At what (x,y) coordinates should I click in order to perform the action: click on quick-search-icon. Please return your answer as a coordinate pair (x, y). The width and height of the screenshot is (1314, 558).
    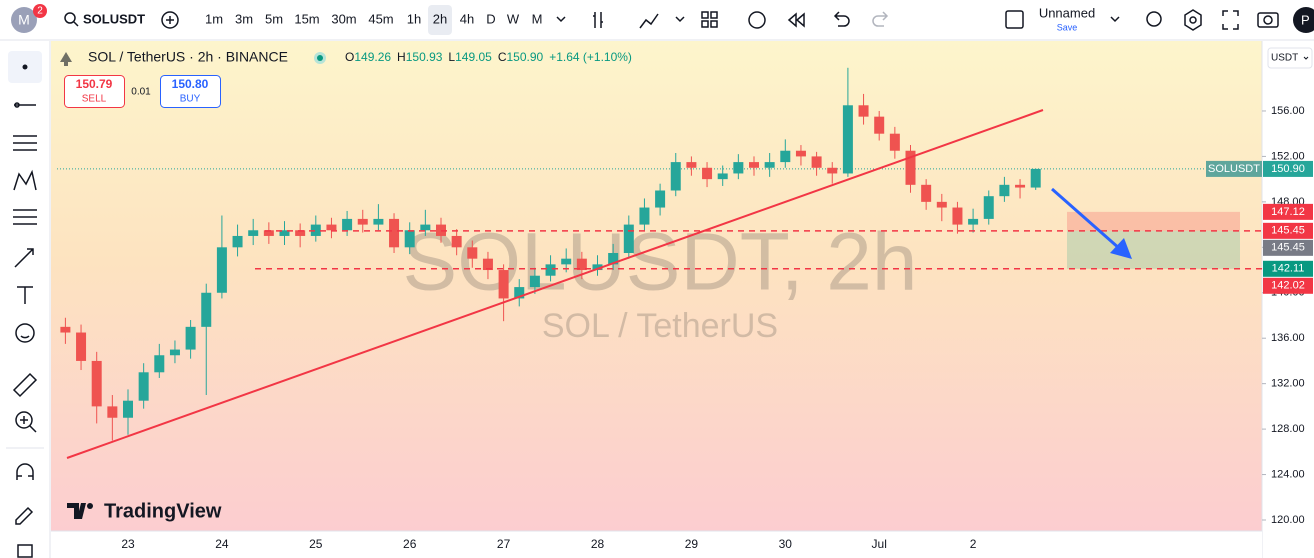
    Looking at the image, I should click on (1154, 19).